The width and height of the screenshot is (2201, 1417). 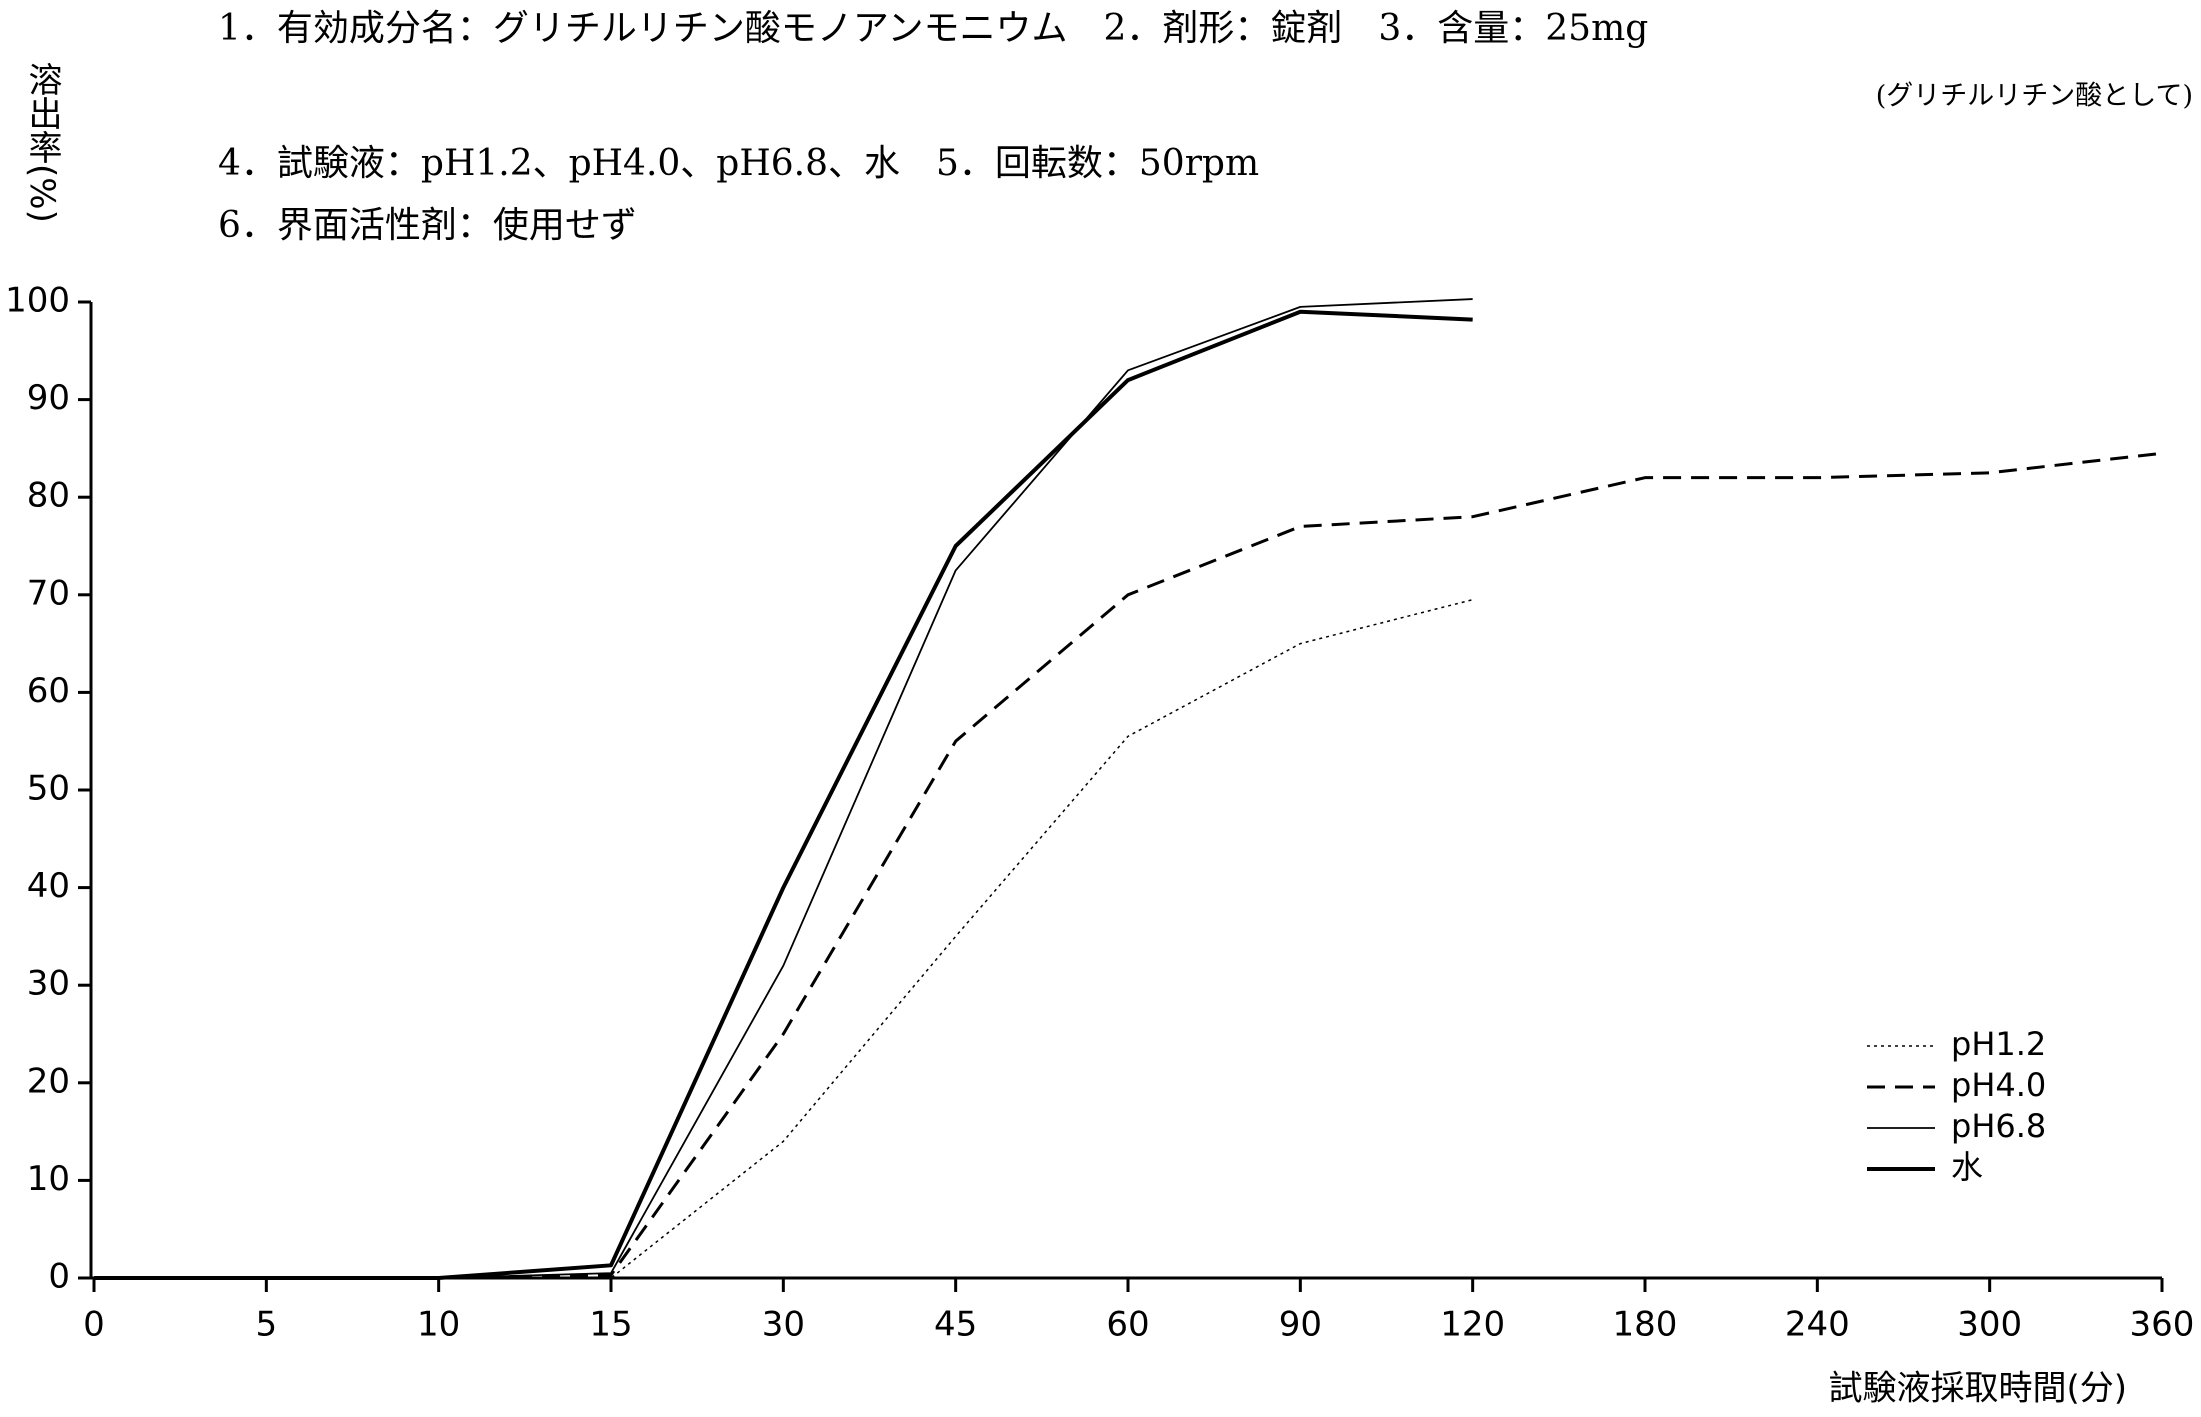 I want to click on x-tick-label: 120, so click(x=1472, y=1325).